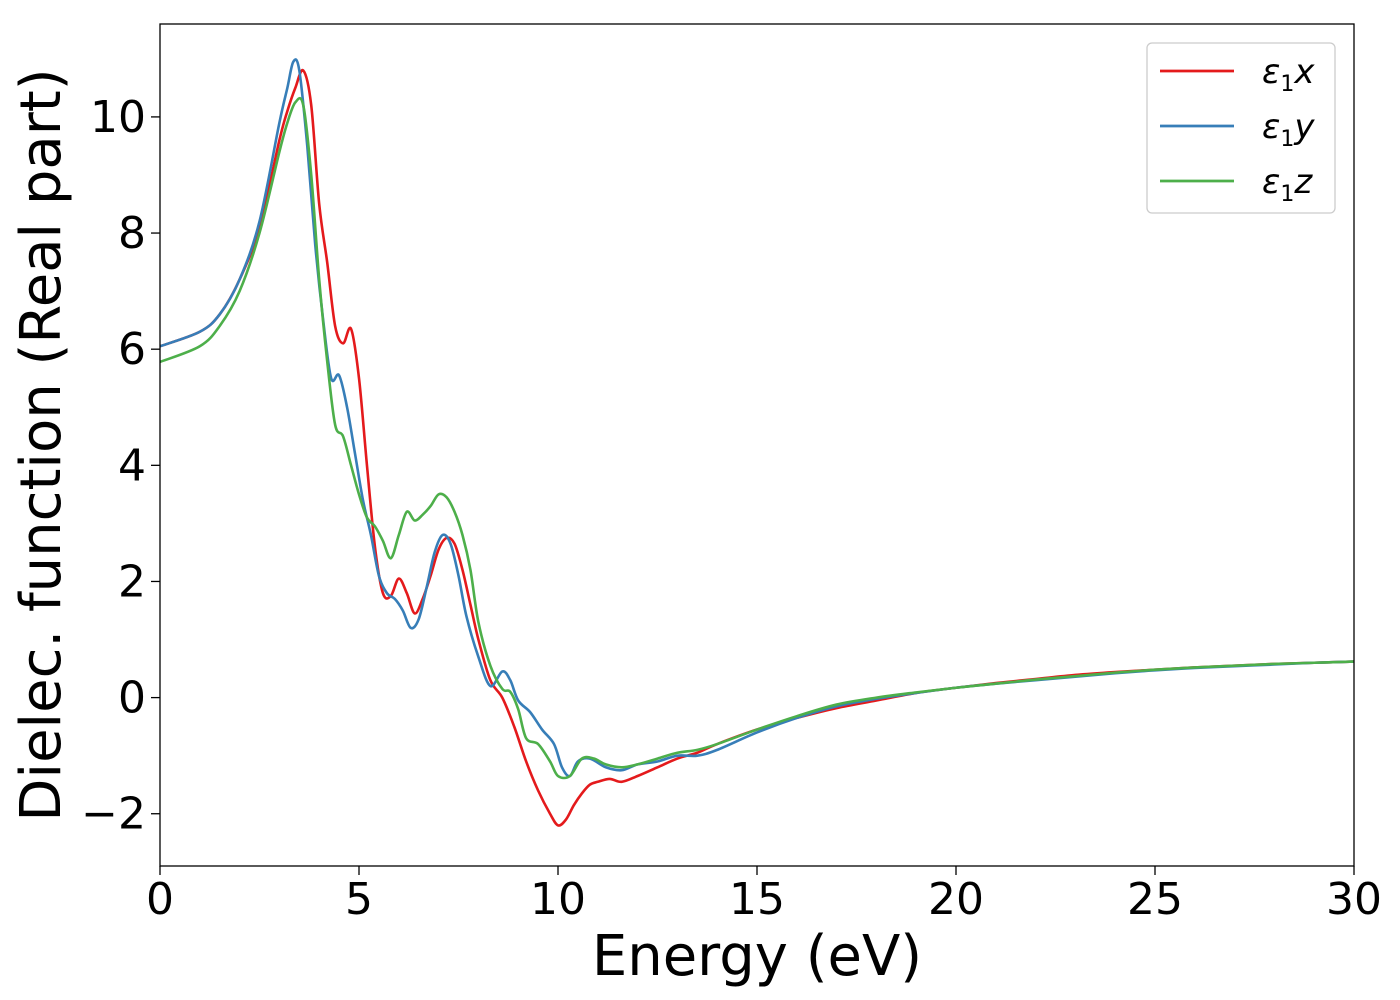 This screenshot has width=1400, height=1000. I want to click on x-axis: 0 5 10 15 20 25 30, so click(764, 895).